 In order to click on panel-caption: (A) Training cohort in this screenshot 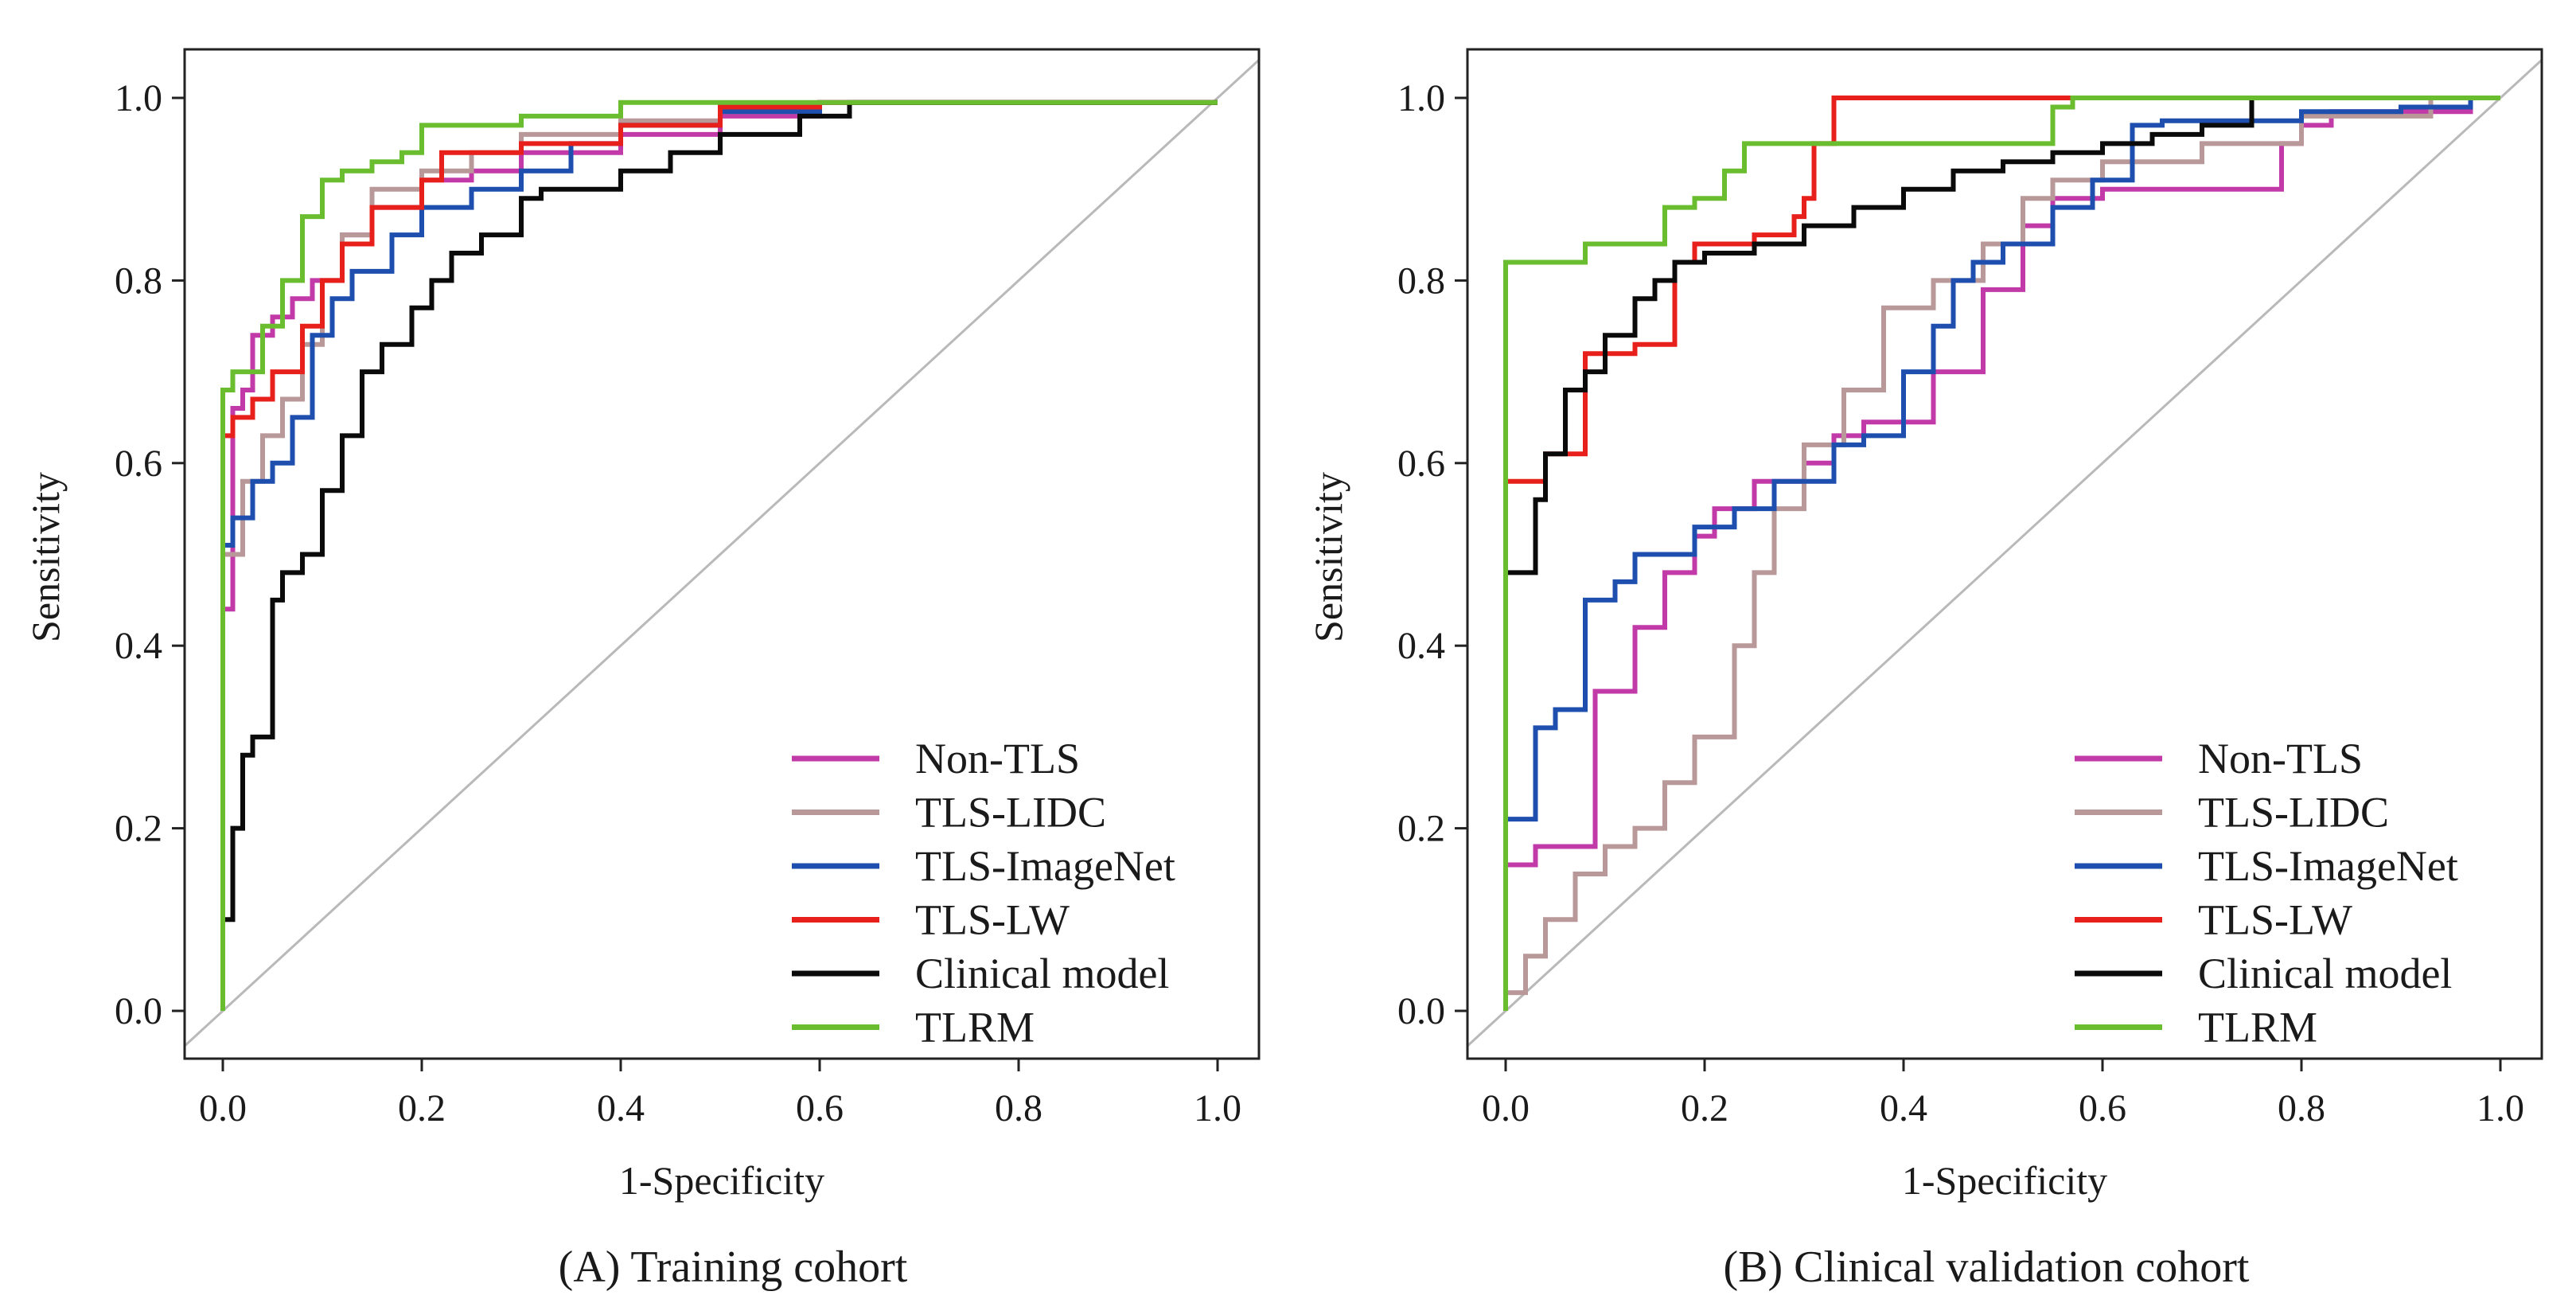, I will do `click(733, 1267)`.